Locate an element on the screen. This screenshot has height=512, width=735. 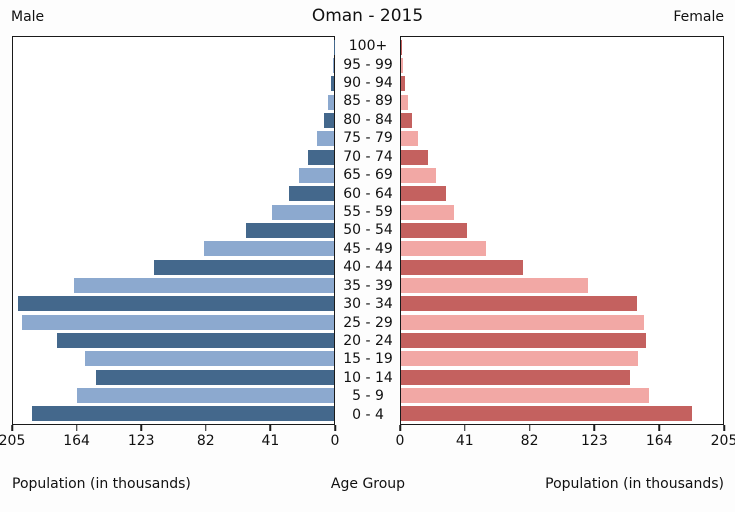
age-label-95-99: 95 - 99 is located at coordinates (368, 64).